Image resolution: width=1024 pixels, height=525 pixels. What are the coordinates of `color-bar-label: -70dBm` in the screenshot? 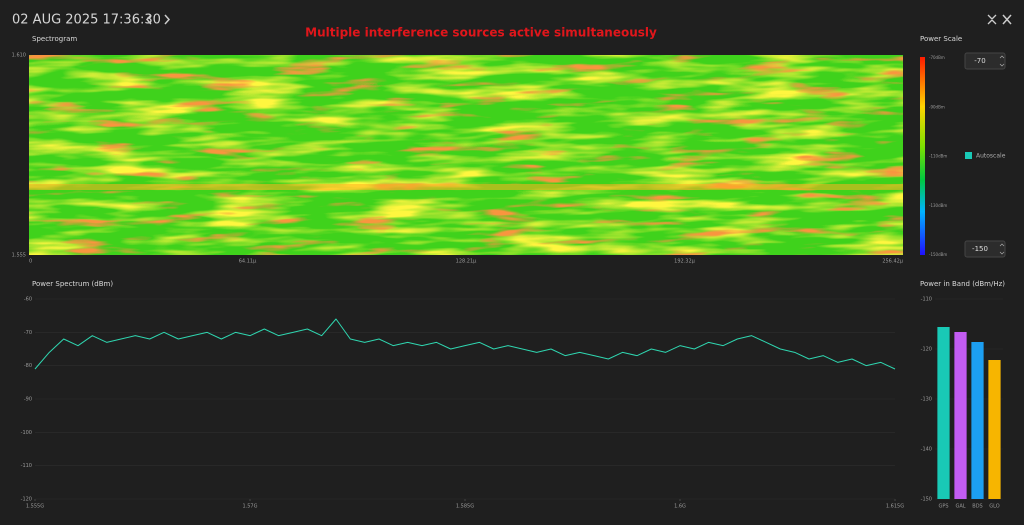 It's located at (937, 57).